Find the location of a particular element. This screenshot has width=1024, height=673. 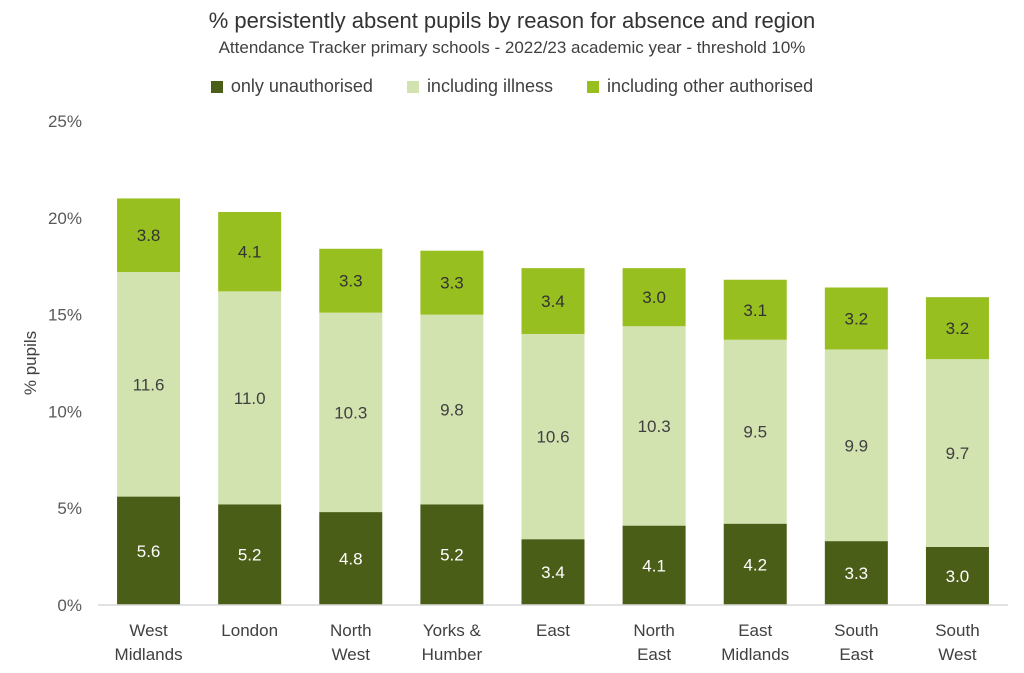

y-tick-label: 10% is located at coordinates (65, 411).